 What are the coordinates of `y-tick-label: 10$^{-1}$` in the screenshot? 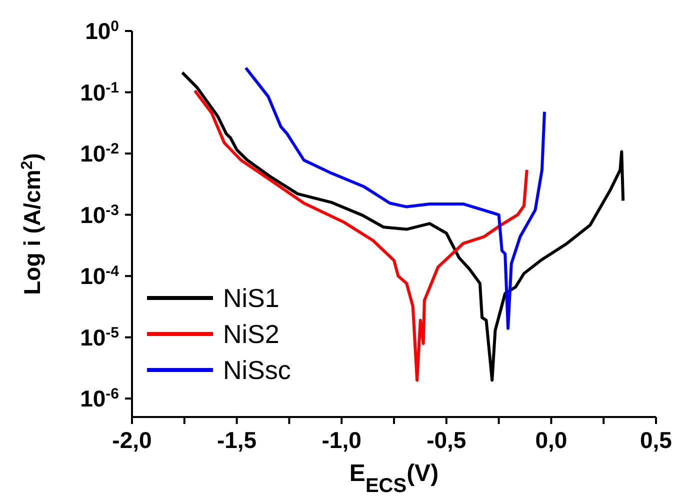 It's located at (99, 92).